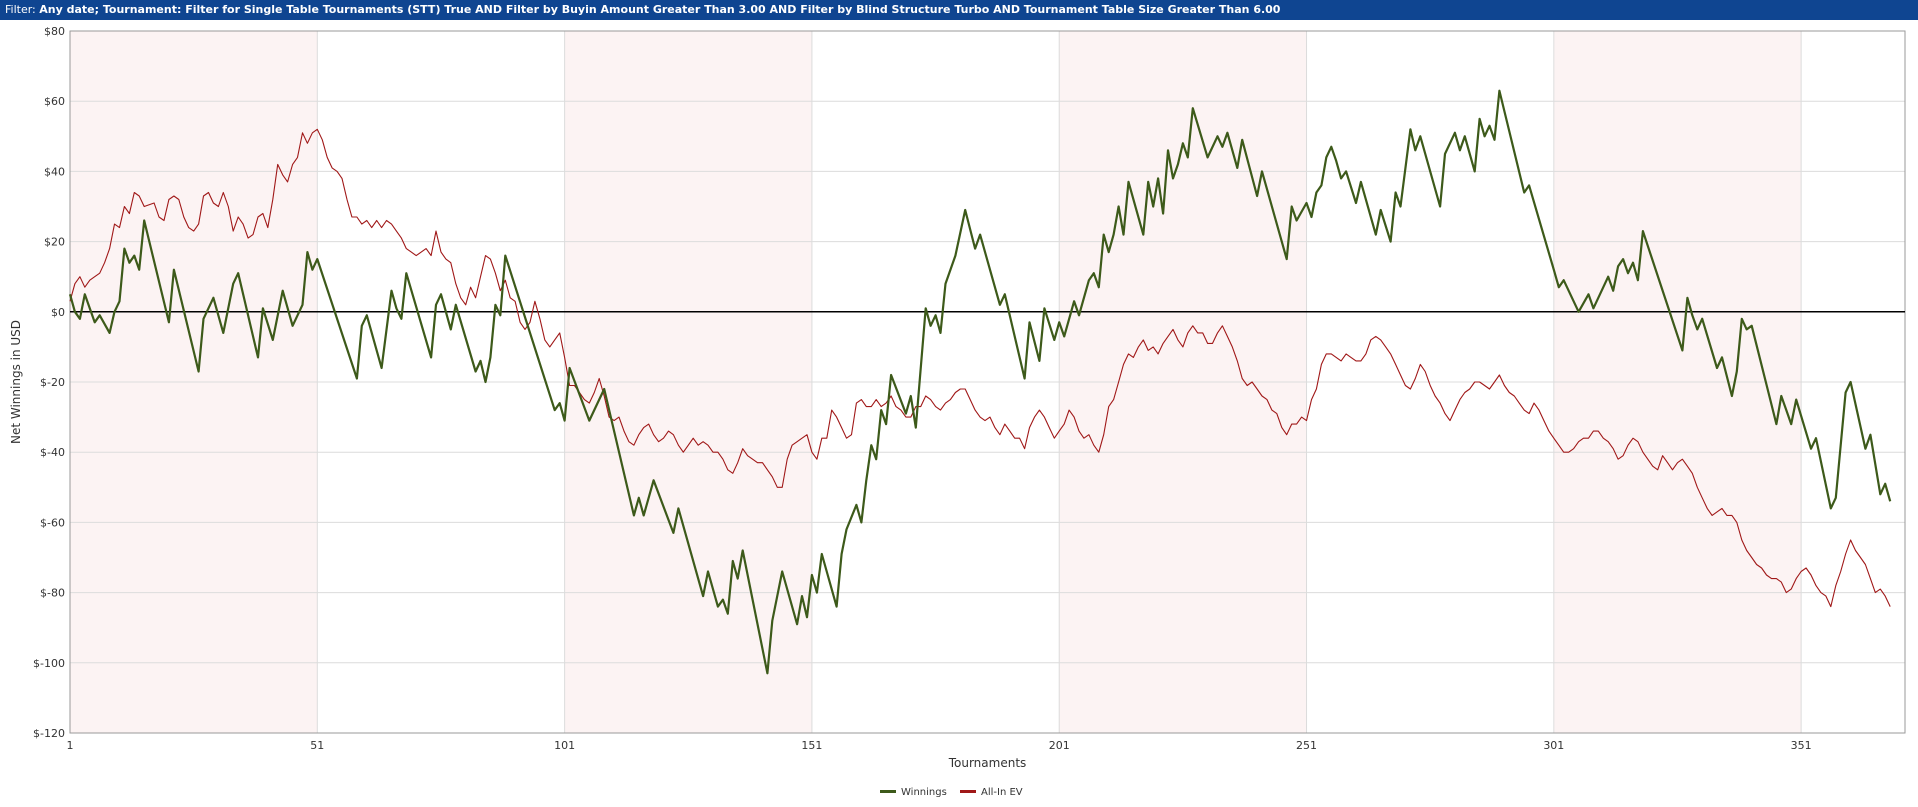 Image resolution: width=1918 pixels, height=807 pixels. I want to click on y-tick-label: $-100, so click(49, 663).